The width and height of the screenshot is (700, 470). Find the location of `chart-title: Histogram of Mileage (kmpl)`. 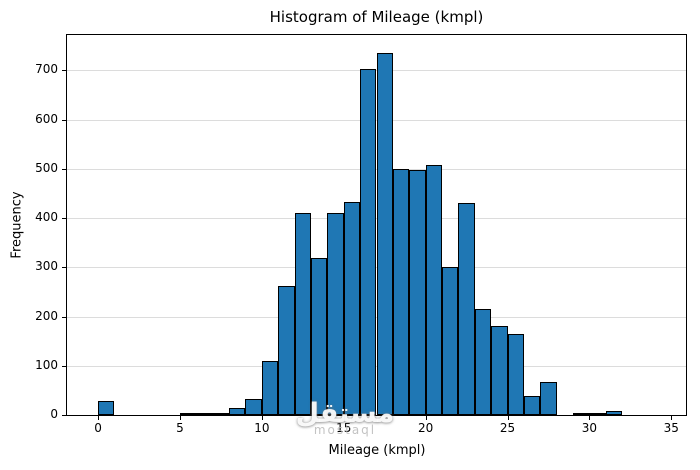

chart-title: Histogram of Mileage (kmpl) is located at coordinates (376, 17).